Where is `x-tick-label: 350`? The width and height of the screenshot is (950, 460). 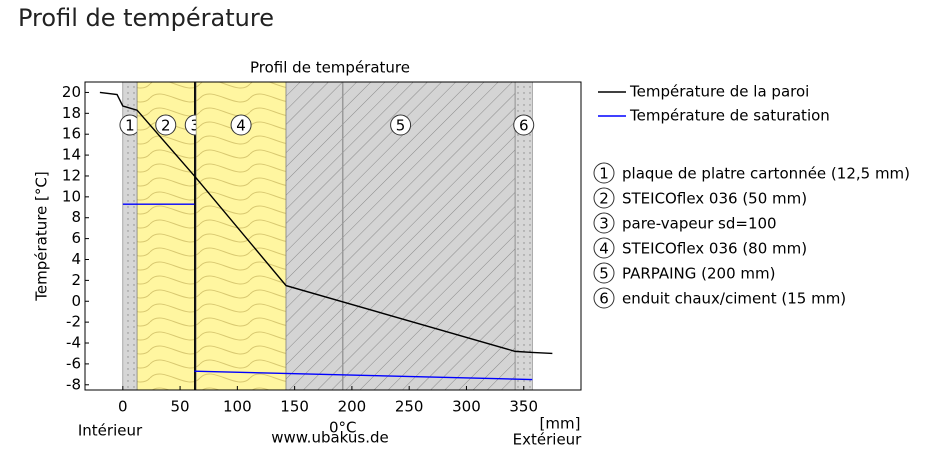 x-tick-label: 350 is located at coordinates (523, 407).